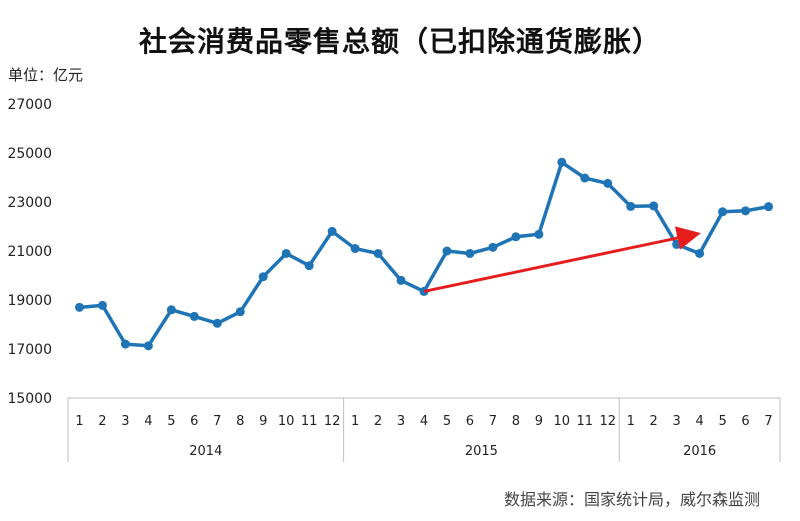  I want to click on year-label: 2014, so click(205, 451).